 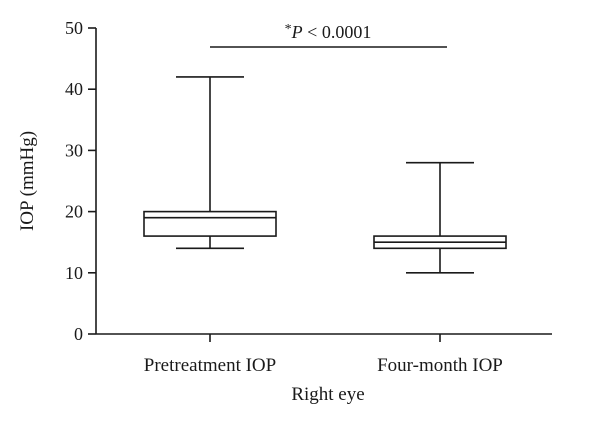 I want to click on y-axis-title: IOP (mmHg), so click(x=27, y=181).